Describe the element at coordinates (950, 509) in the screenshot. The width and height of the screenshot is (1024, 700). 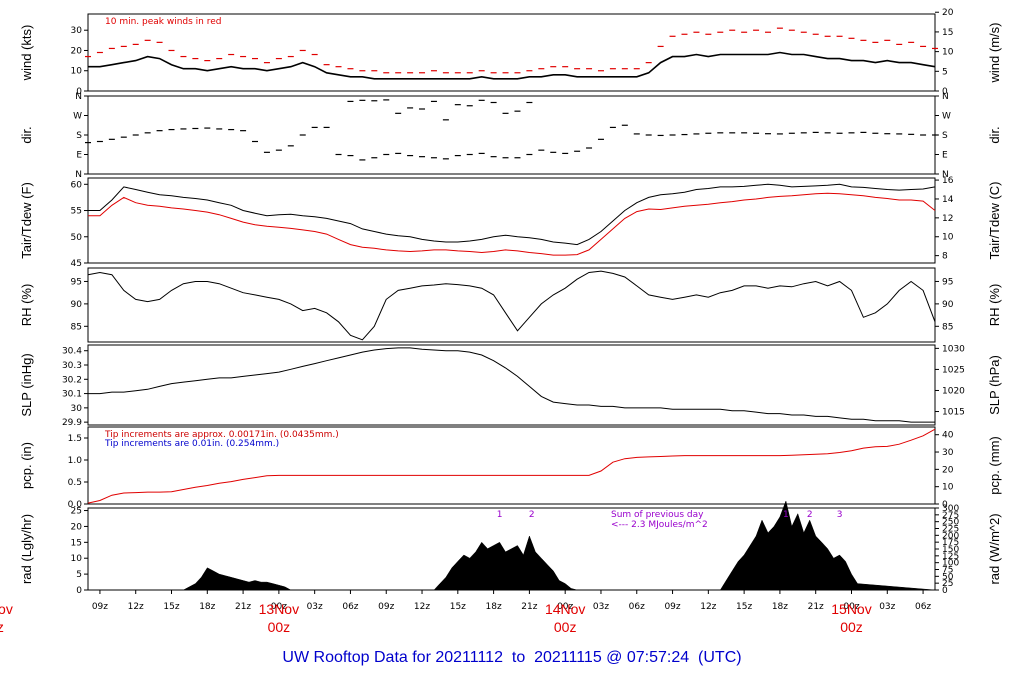
I see `rad-right-ytick-label: 300` at that location.